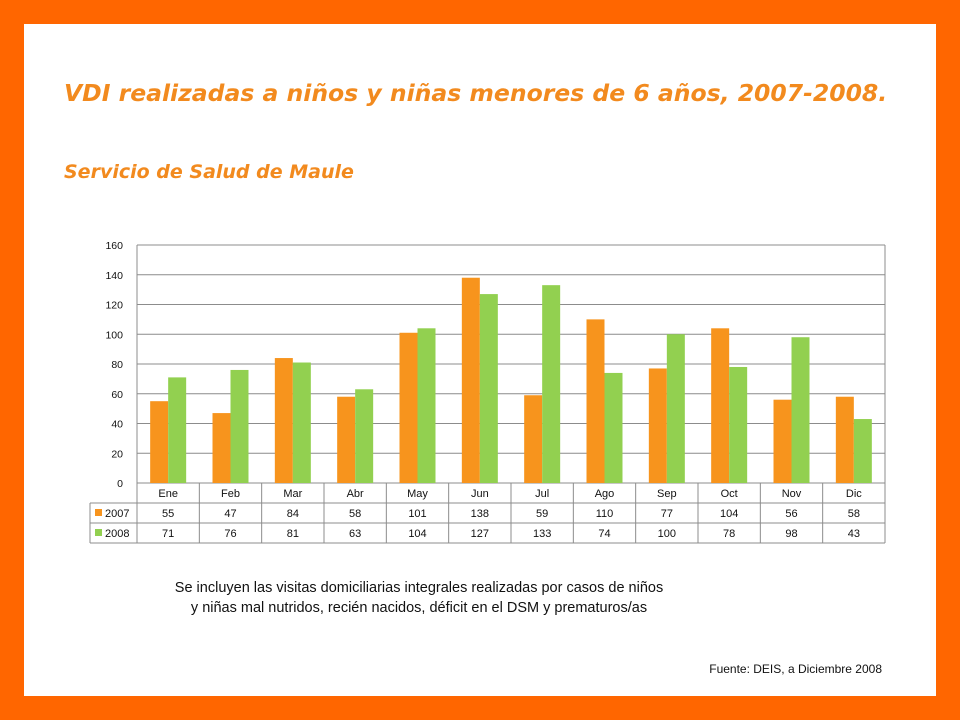  Describe the element at coordinates (791, 514) in the screenshot. I see `data-label-2007: 56` at that location.